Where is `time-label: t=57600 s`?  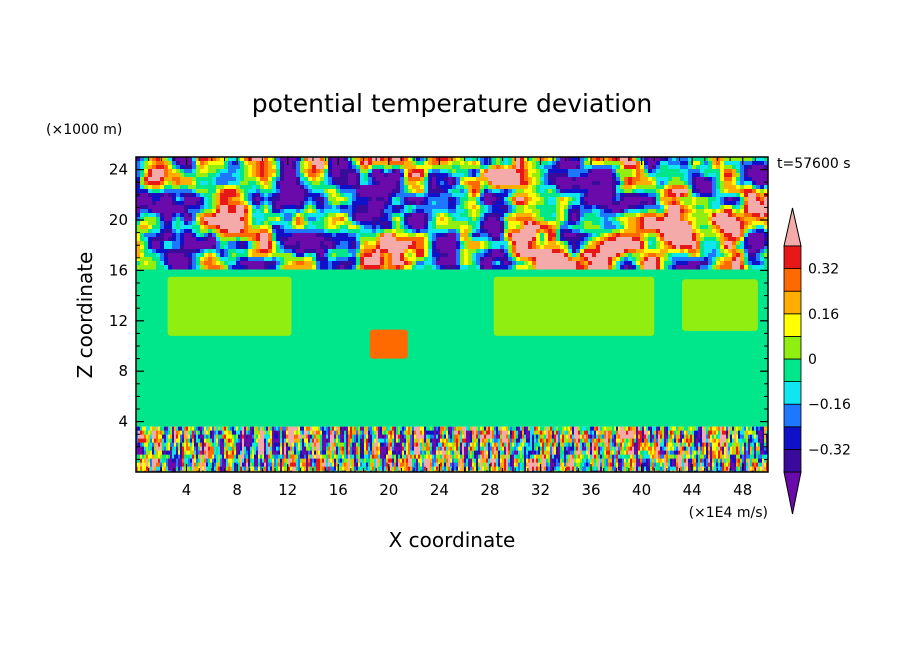
time-label: t=57600 s is located at coordinates (814, 164).